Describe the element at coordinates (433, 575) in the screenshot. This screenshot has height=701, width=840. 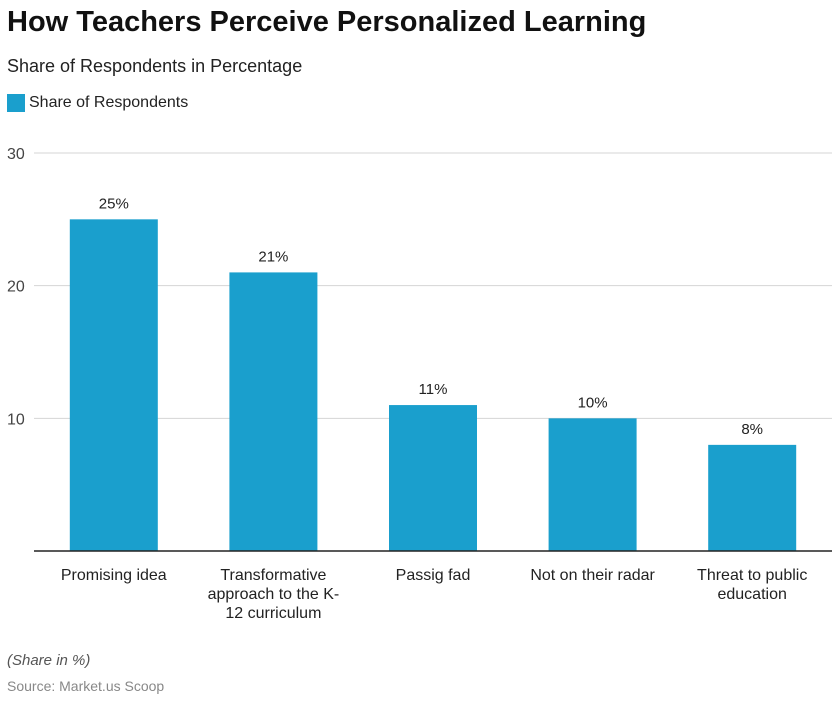
I see `x-tick-label: Passig fad` at that location.